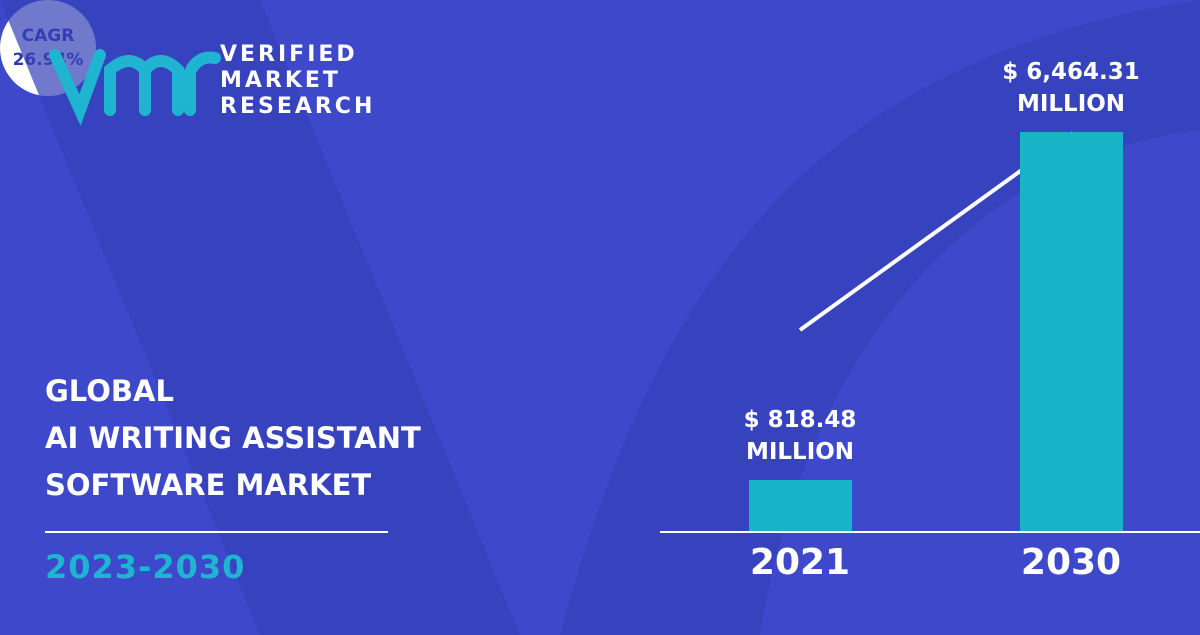 This screenshot has height=635, width=1200. Describe the element at coordinates (298, 106) in the screenshot. I see `logo-text: RESEARCH` at that location.